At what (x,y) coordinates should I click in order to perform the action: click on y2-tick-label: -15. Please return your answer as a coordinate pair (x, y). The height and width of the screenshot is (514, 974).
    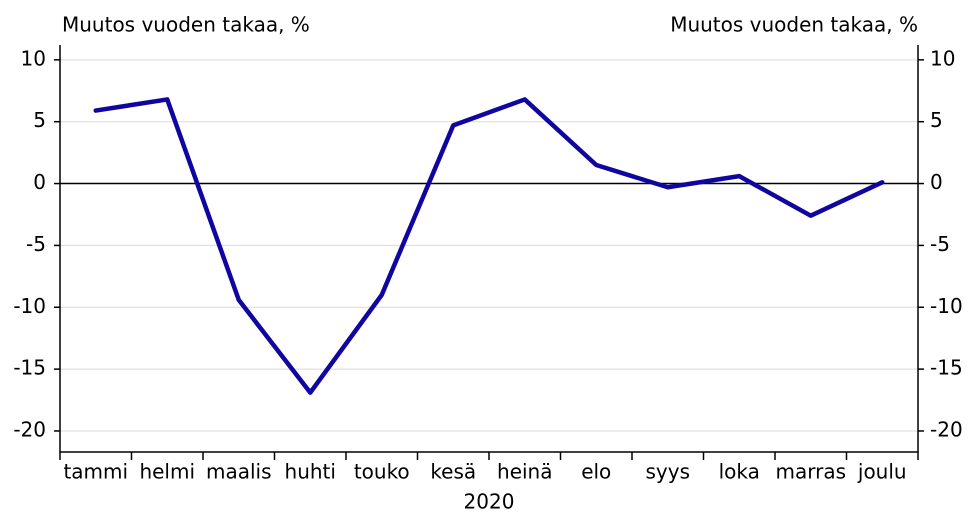
    Looking at the image, I should click on (946, 368).